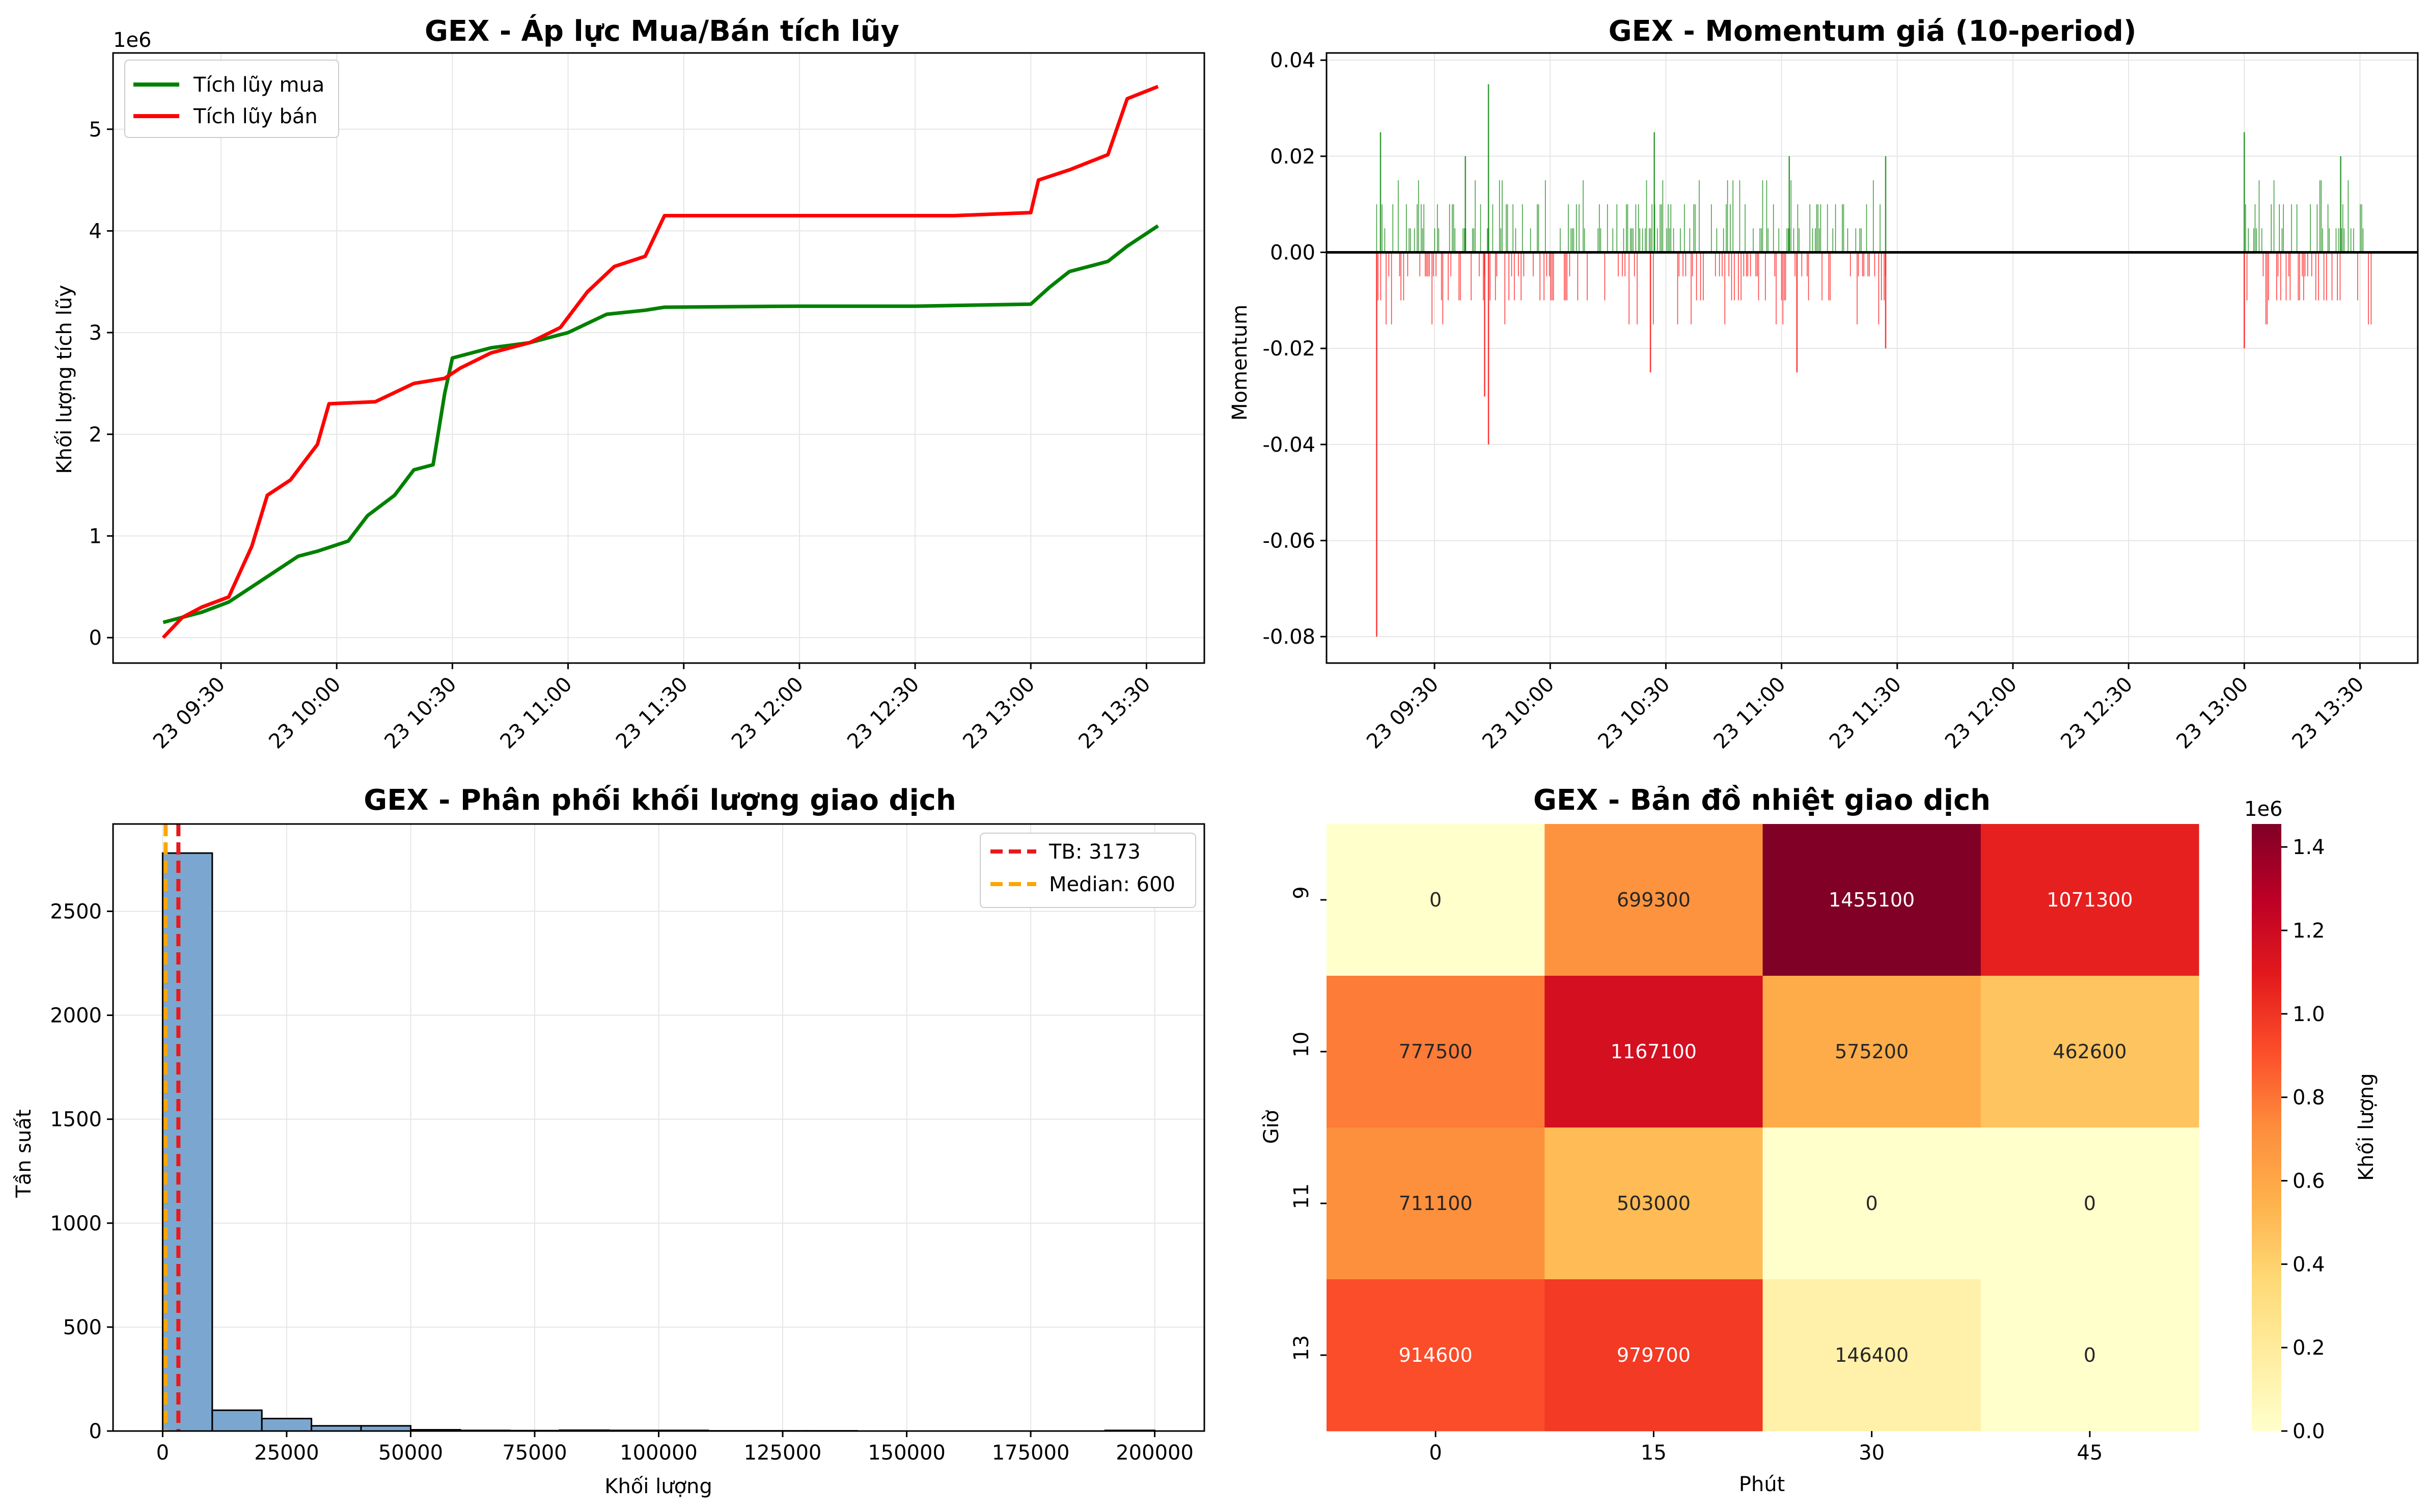  Describe the element at coordinates (1292, 157) in the screenshot. I see `y-tick-label: 0.02` at that location.